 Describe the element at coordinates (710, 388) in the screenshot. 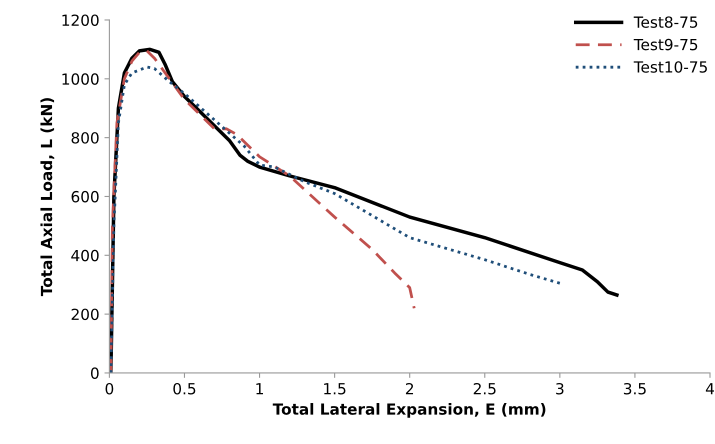

I see `x-tick-label: 4` at that location.